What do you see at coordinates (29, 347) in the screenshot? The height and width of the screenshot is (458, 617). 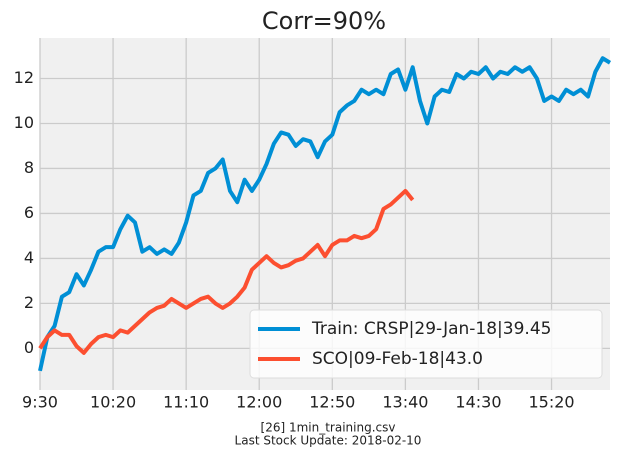 I see `y-tick-label: 0` at bounding box center [29, 347].